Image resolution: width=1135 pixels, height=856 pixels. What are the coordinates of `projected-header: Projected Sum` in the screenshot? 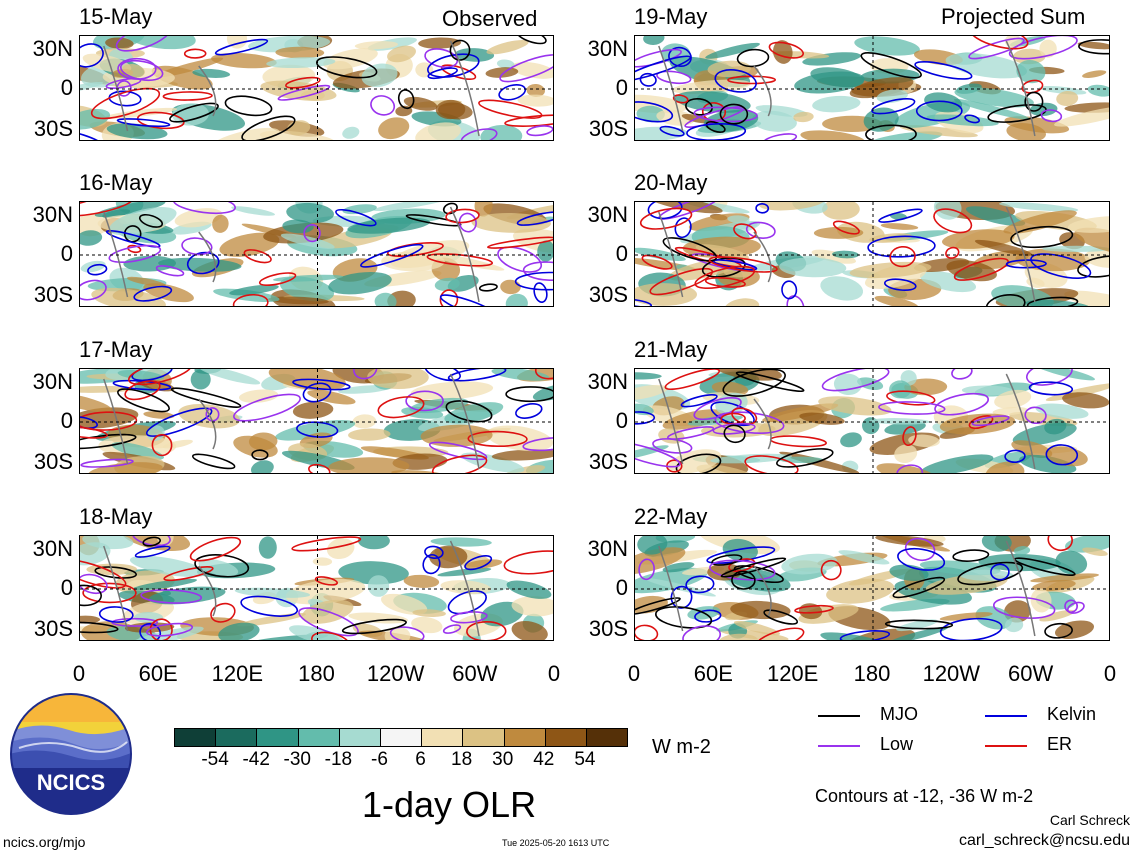 It's located at (1013, 16).